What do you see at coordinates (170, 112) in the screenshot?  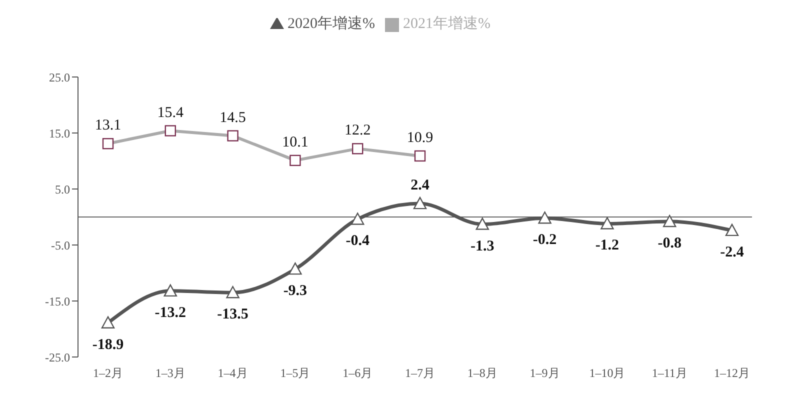 I see `data-label: 15.4` at bounding box center [170, 112].